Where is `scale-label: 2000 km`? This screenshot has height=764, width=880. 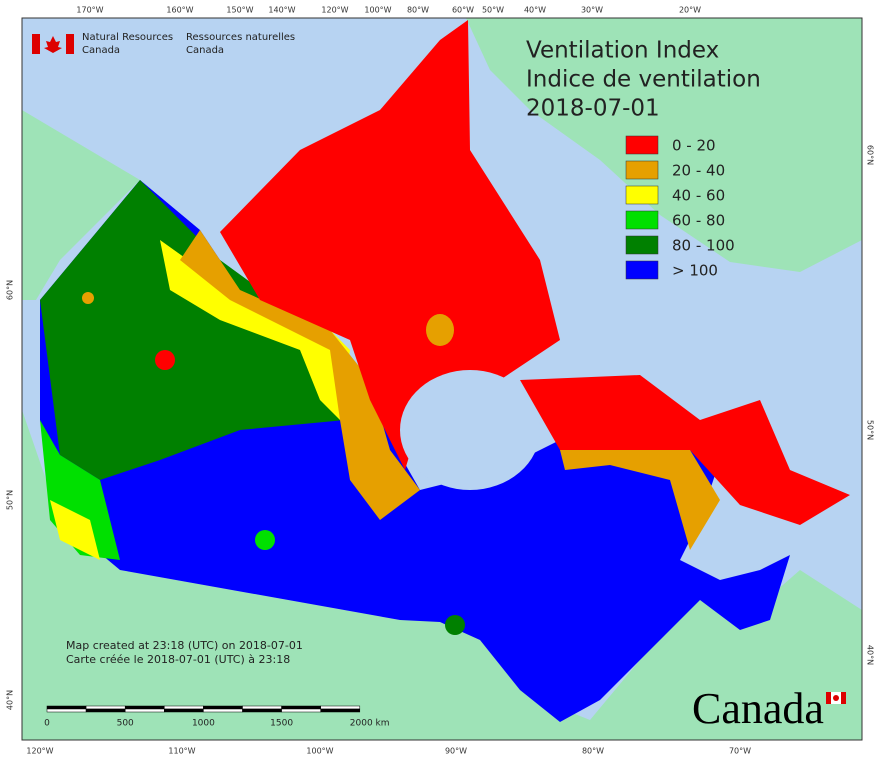
scale-label: 2000 km is located at coordinates (370, 724).